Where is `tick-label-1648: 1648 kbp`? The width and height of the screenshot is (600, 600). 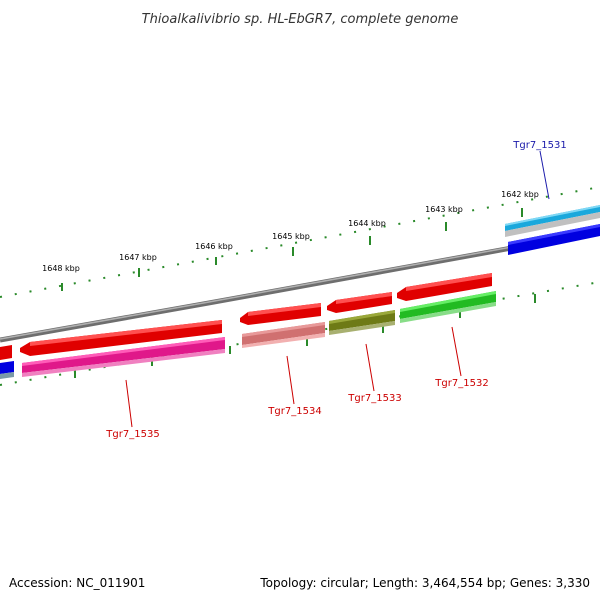 tick-label-1648: 1648 kbp is located at coordinates (61, 268).